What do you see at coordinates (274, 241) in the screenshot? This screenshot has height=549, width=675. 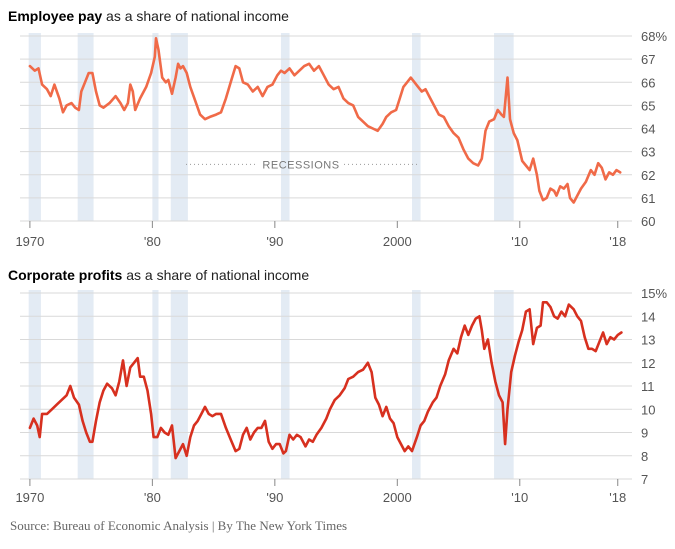 I see `employee-pay-x-tick-label: '90` at bounding box center [274, 241].